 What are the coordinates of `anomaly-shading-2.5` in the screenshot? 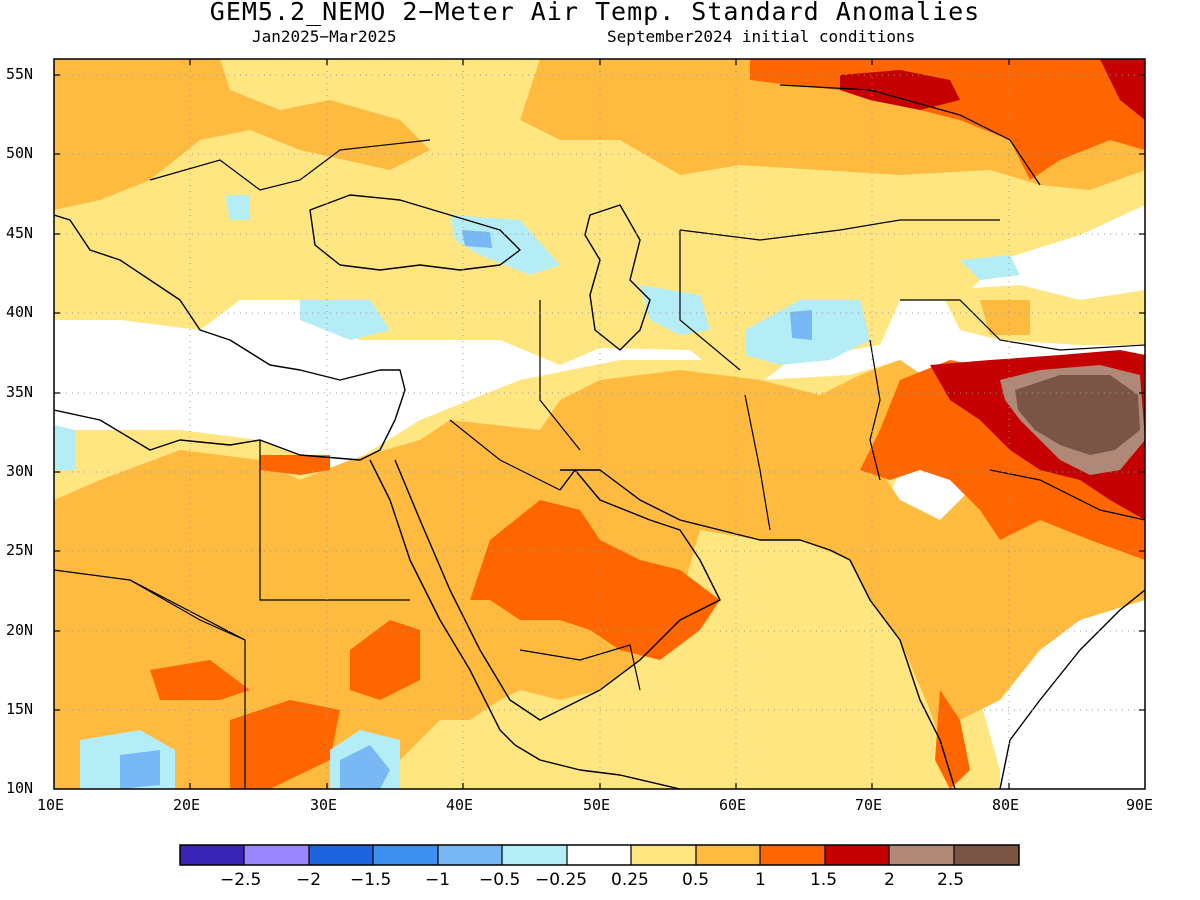 It's located at (1077, 415).